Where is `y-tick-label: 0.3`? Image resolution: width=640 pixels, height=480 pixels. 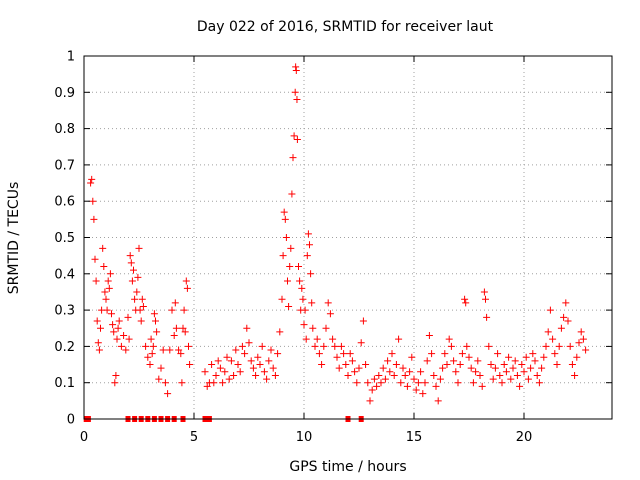
y-tick-label: 0.3 is located at coordinates (64, 311).